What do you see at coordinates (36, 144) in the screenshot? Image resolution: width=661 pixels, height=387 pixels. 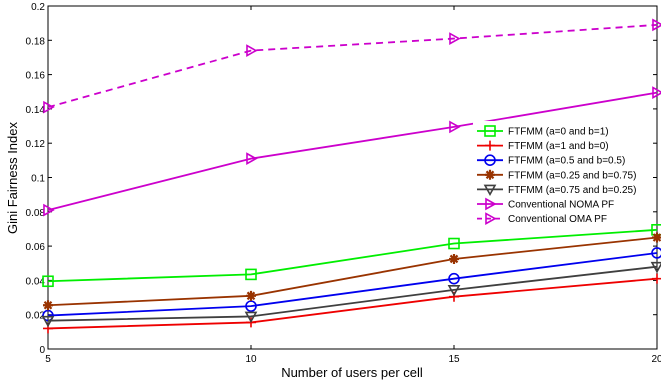 I see `y-tick-label: 0.12` at bounding box center [36, 144].